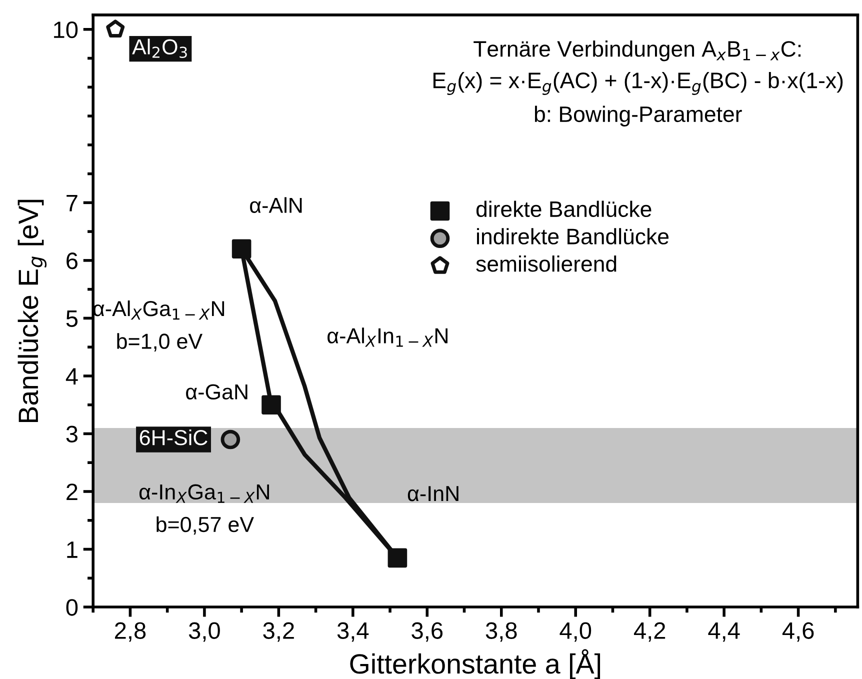  What do you see at coordinates (174, 437) in the screenshot?
I see `annotation: 6H-SiC` at bounding box center [174, 437].